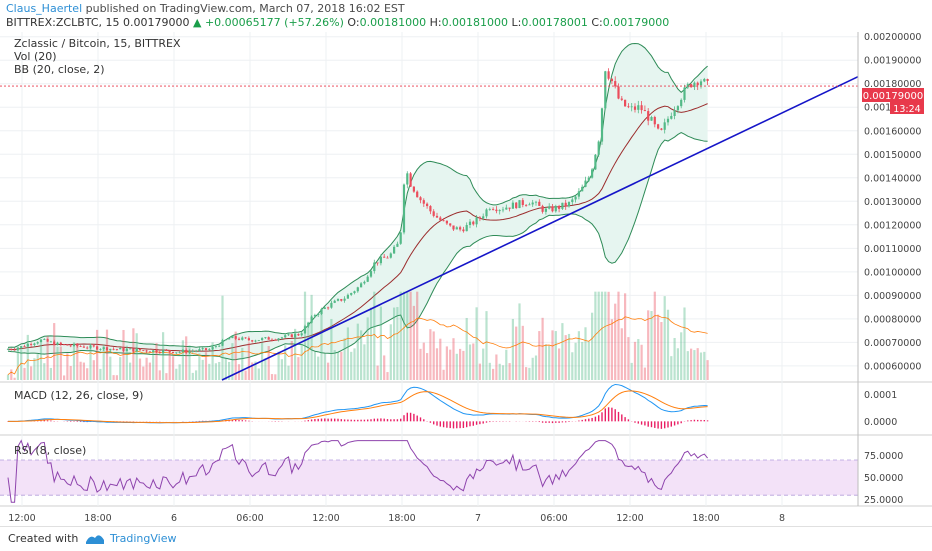 Image resolution: width=932 pixels, height=551 pixels. Describe the element at coordinates (517, 22) in the screenshot. I see `low-label: L:` at that location.